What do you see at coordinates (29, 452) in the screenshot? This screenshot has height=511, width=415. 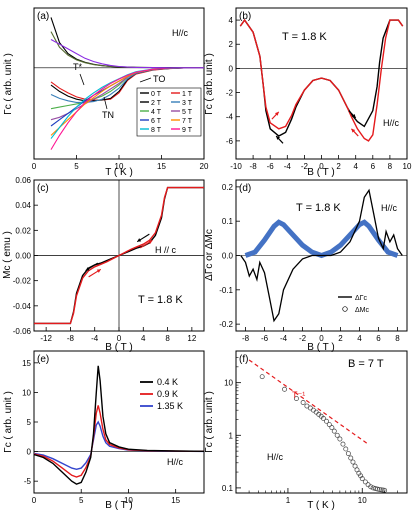 I see `panel-e-ytick-label: 0` at bounding box center [29, 452].